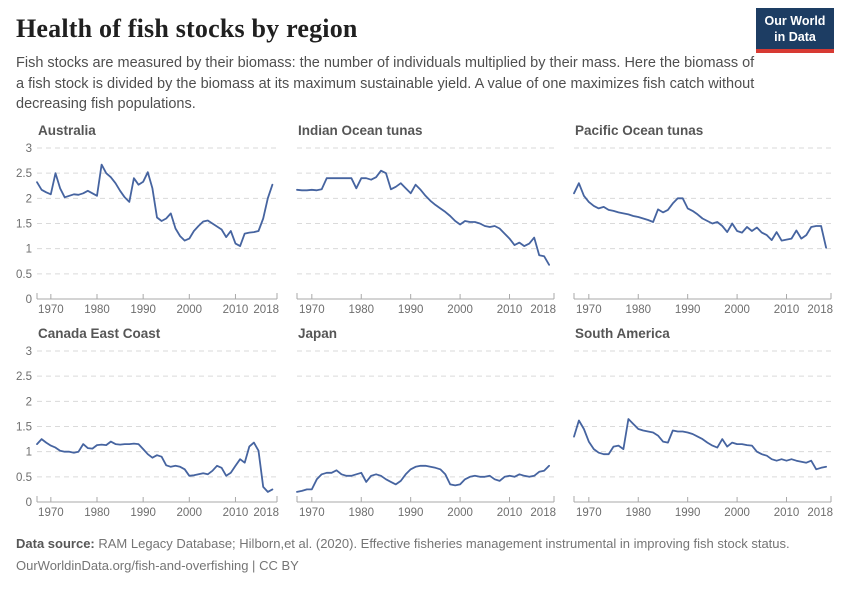 The height and width of the screenshot is (600, 850). What do you see at coordinates (67, 131) in the screenshot?
I see `chart-title-australia: Australia` at bounding box center [67, 131].